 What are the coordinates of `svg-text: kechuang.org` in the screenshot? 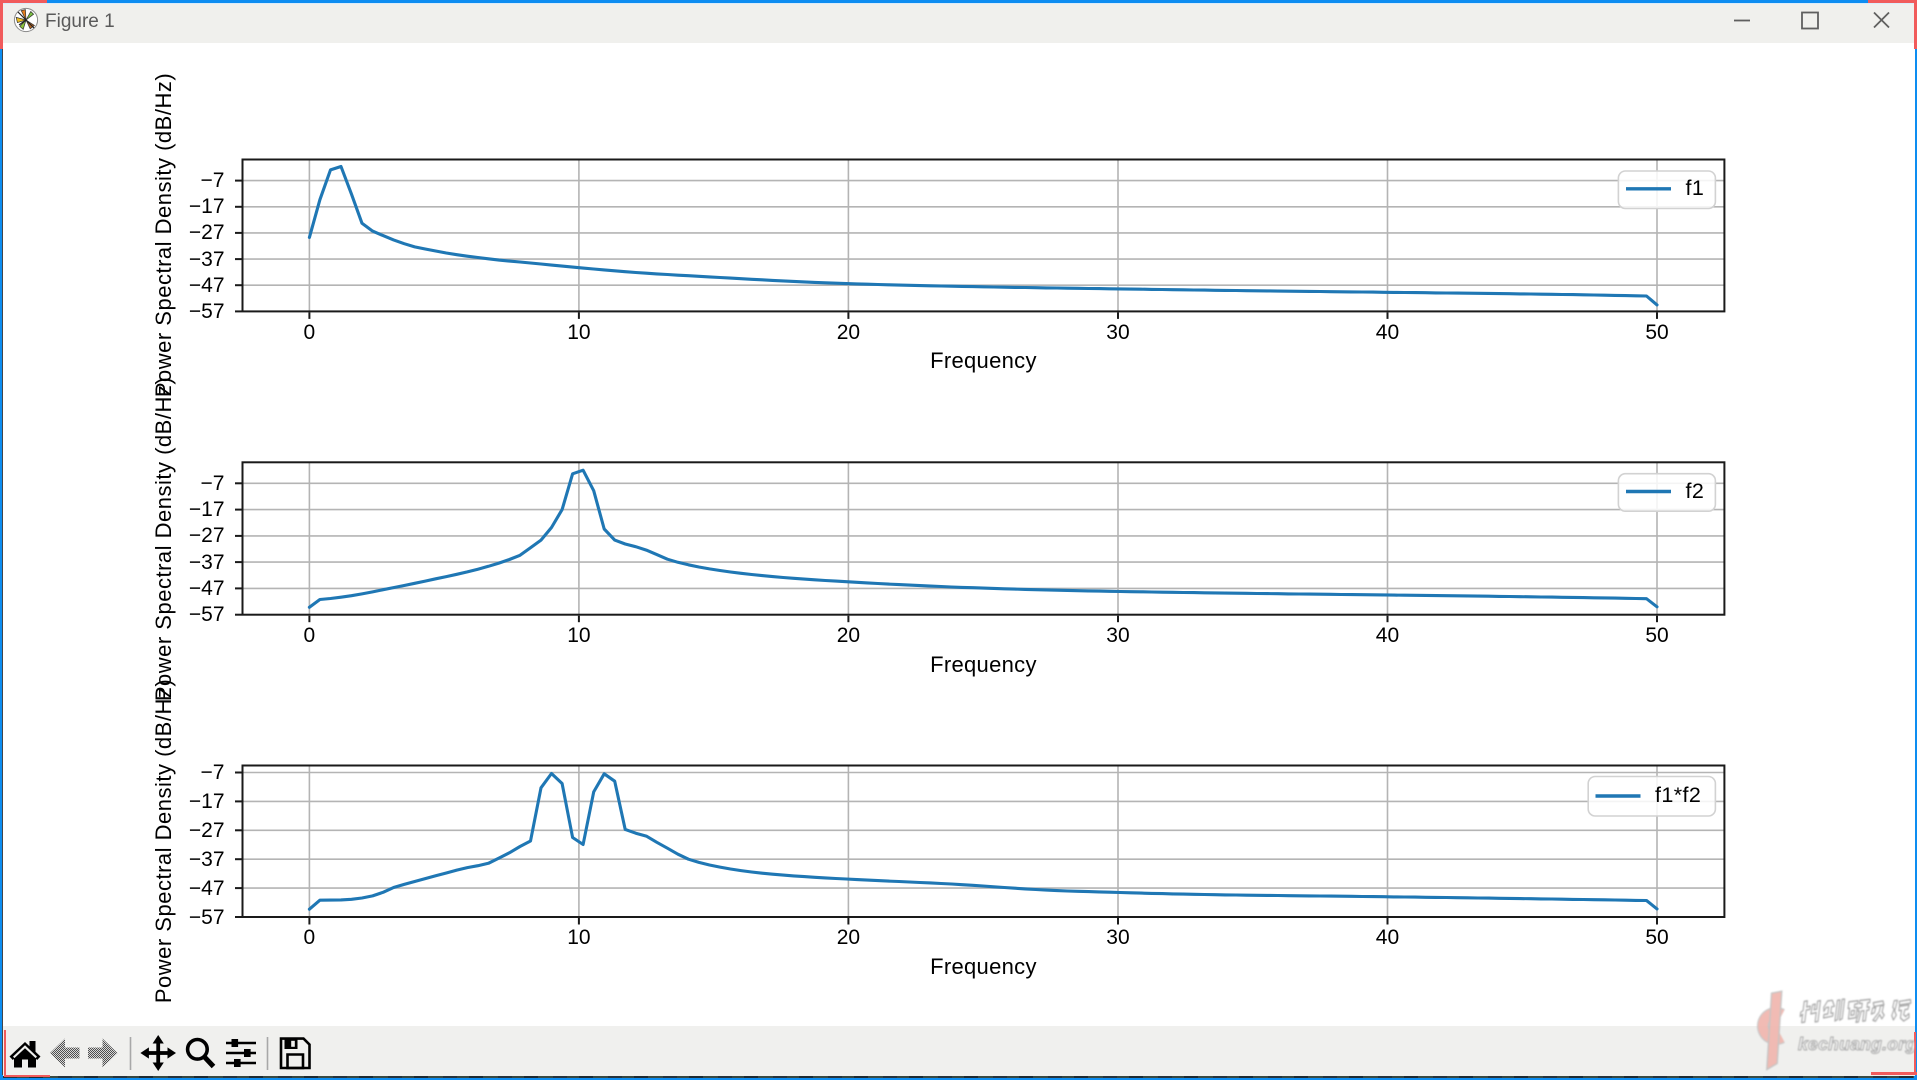 It's located at (1856, 1044).